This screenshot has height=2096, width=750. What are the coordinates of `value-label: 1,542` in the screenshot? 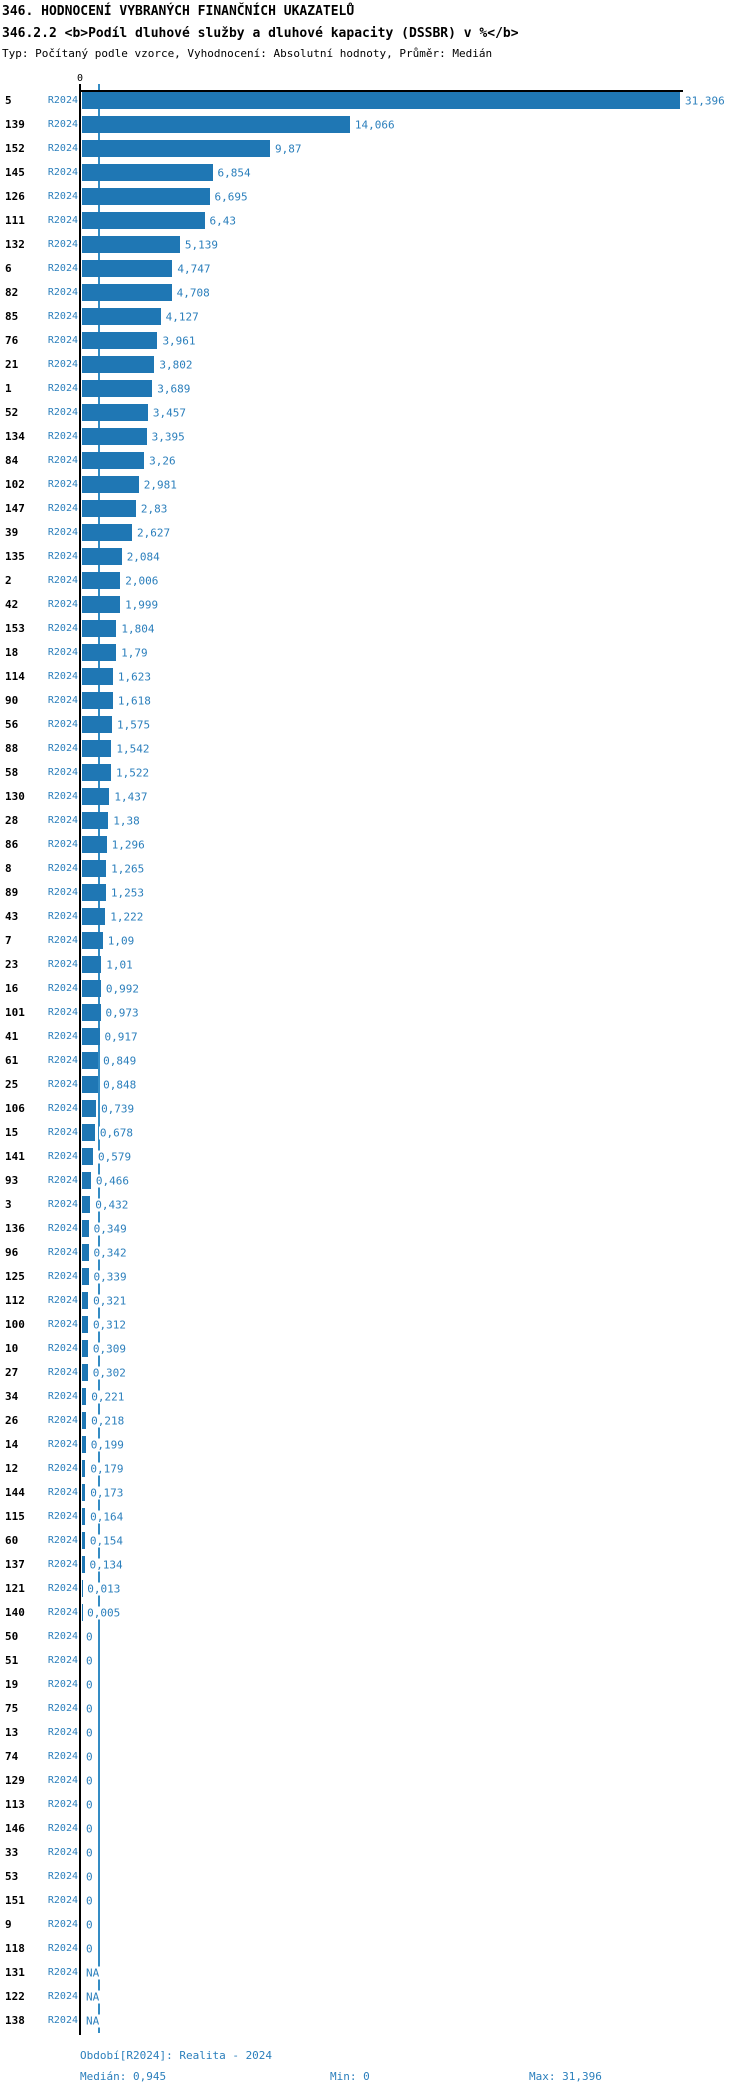 It's located at (133, 749).